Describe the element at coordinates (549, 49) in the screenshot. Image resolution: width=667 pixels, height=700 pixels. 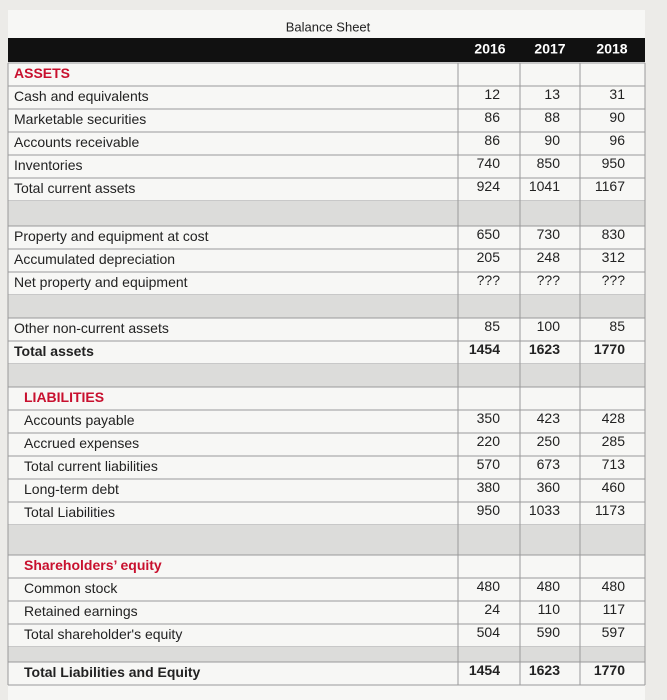
I see `year-header: 2017` at that location.